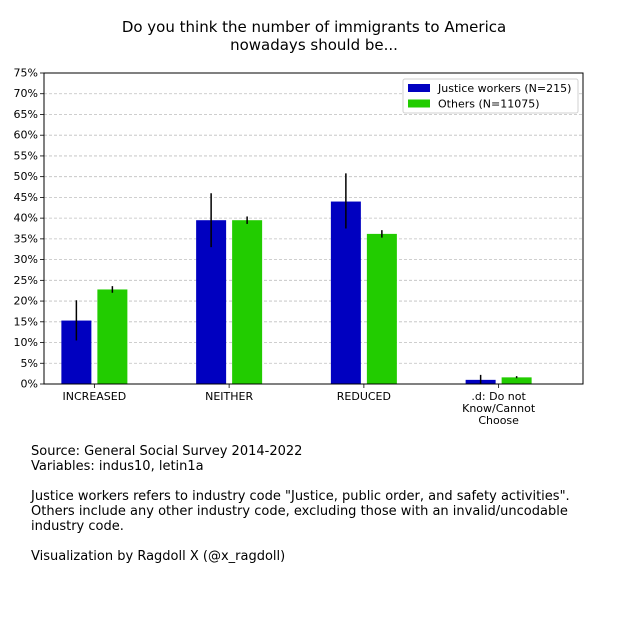  I want to click on y-tick-label: 45%, so click(26, 197).